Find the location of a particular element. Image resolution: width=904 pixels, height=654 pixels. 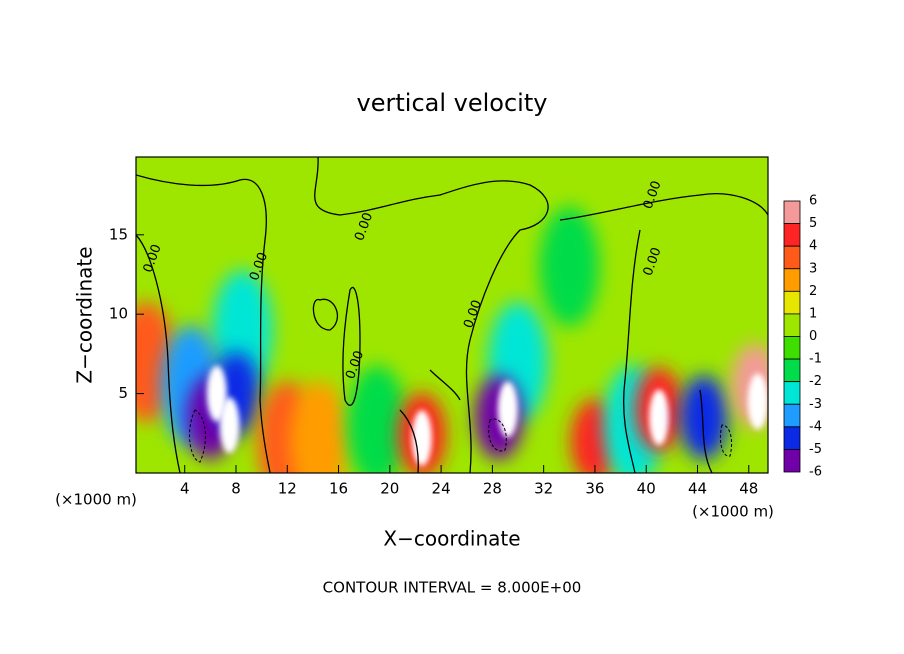

colorbar: 6 5 4 3 2 1 0 -1 -2 -3 -4 -5 -6 is located at coordinates (802, 337).